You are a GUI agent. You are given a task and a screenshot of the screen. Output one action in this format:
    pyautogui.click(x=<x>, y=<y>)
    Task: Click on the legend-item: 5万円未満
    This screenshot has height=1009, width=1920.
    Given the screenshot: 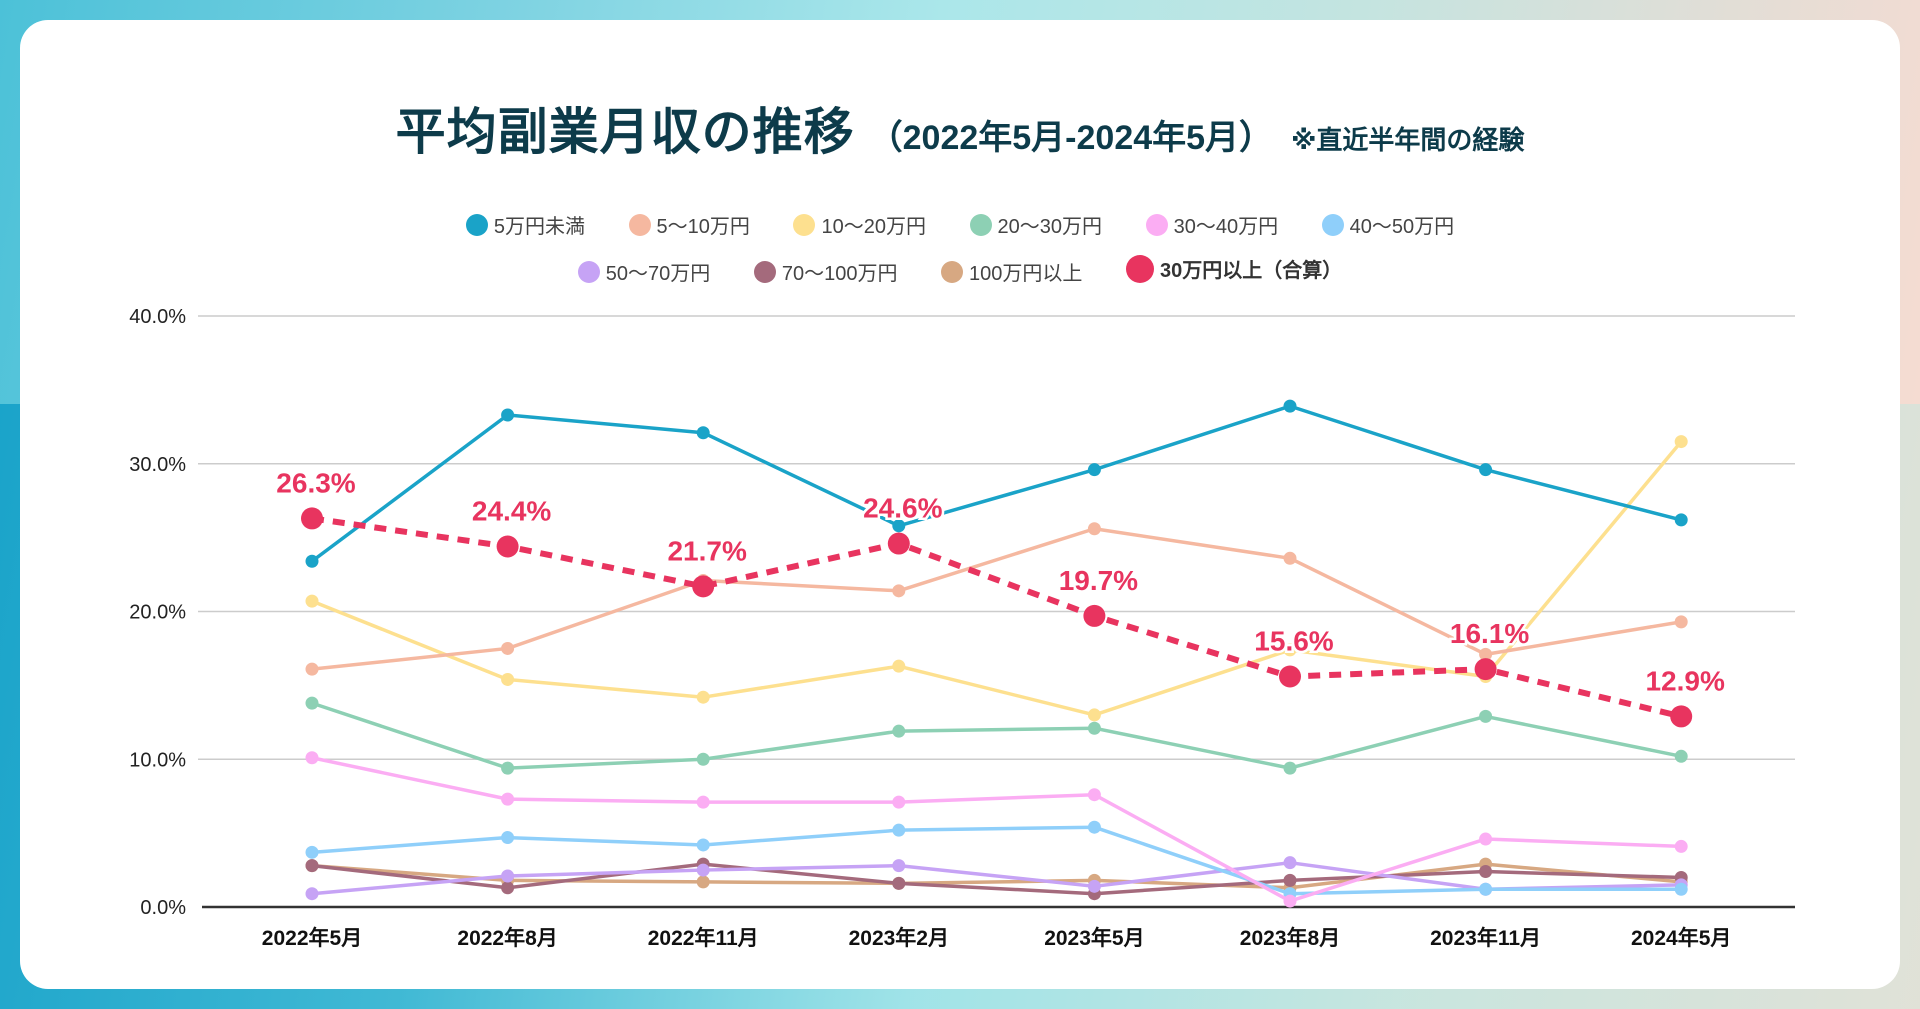 What is the action you would take?
    pyautogui.click(x=525, y=224)
    